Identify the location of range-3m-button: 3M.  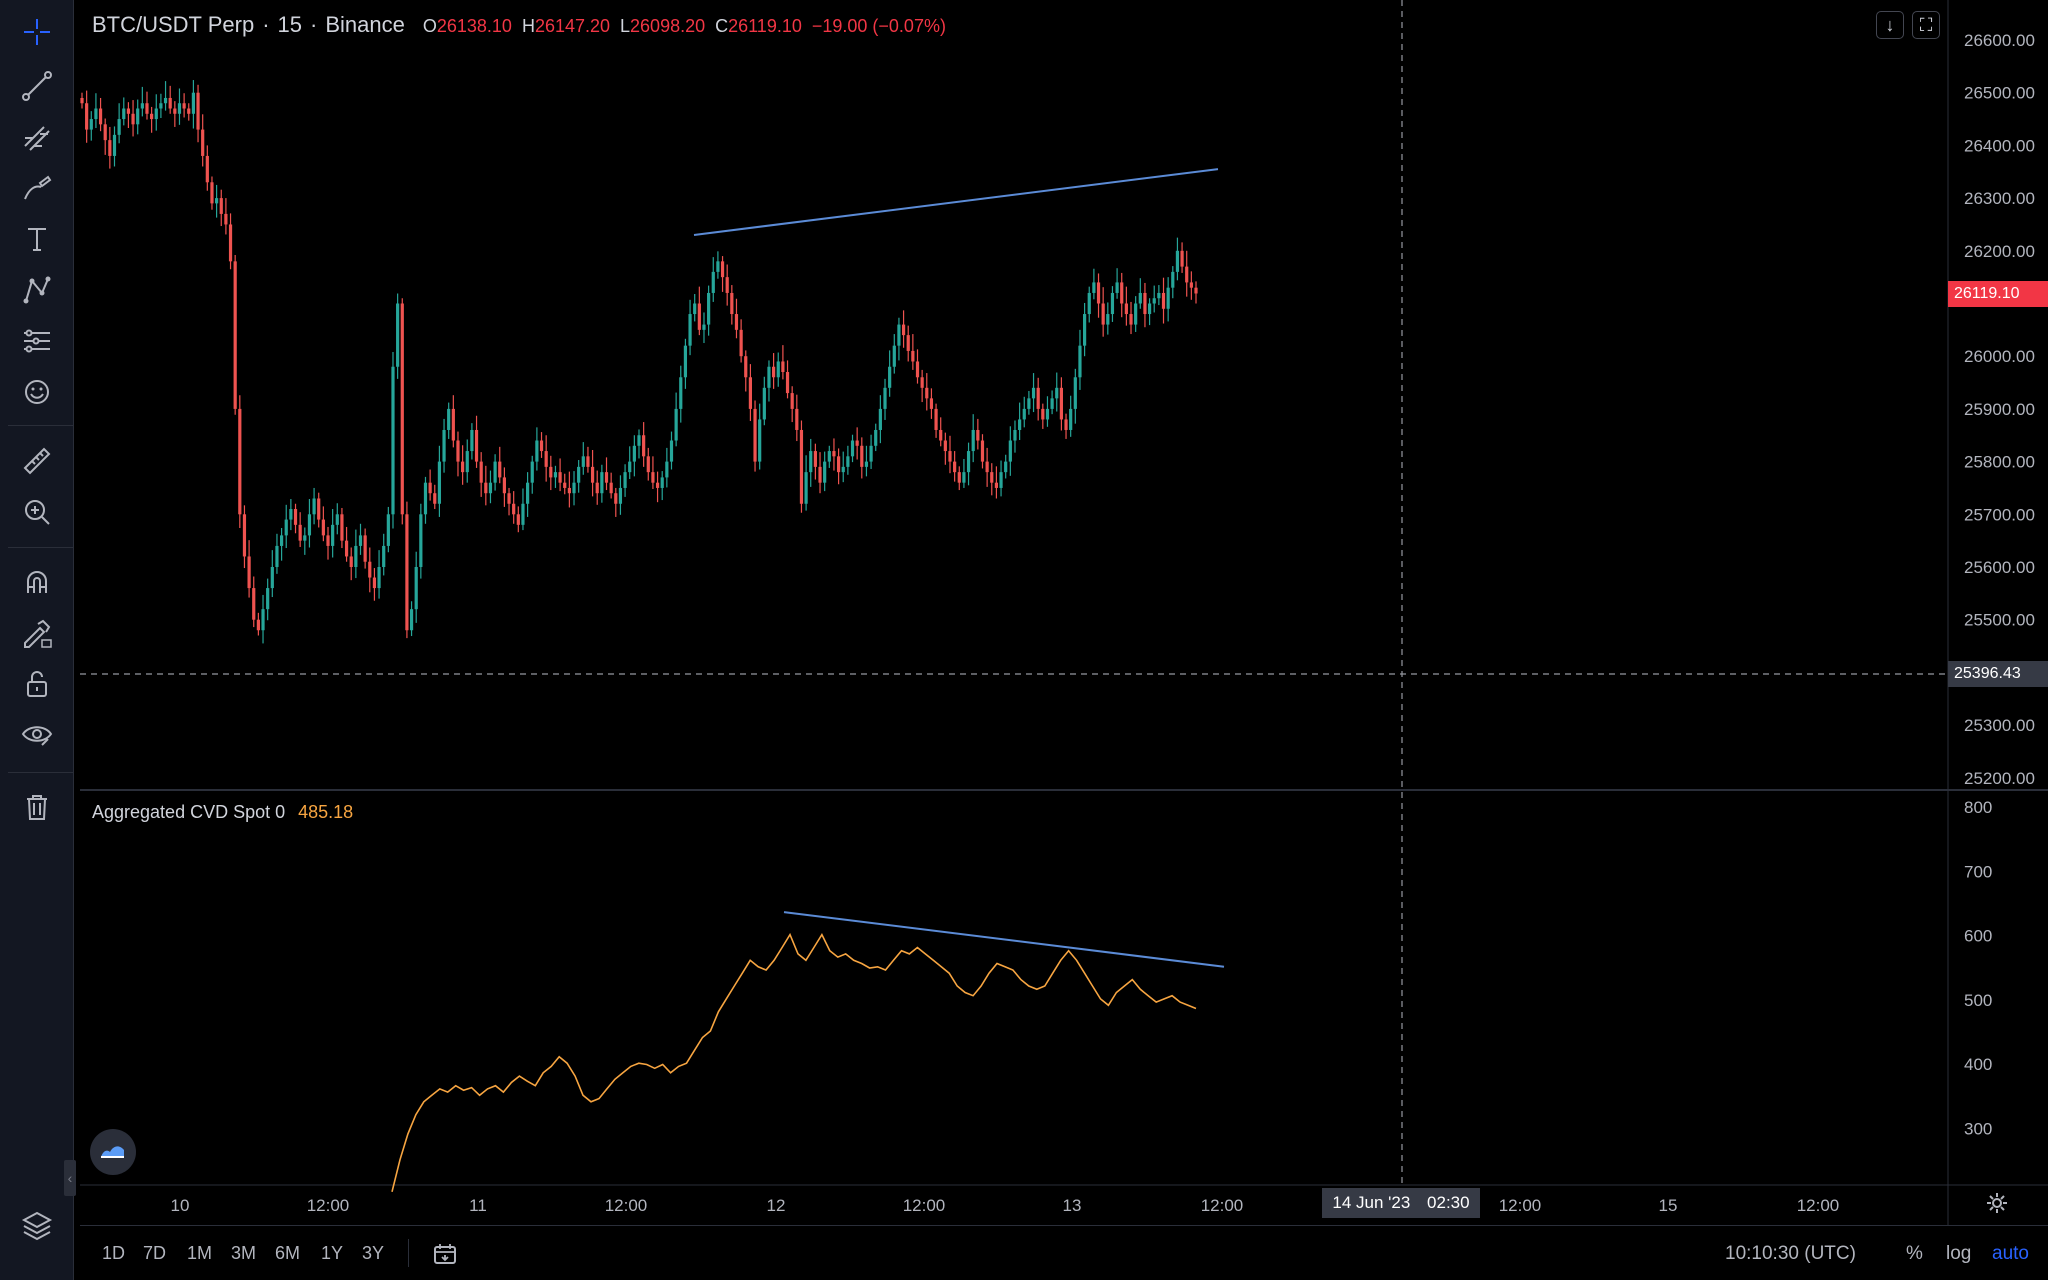
(244, 1253).